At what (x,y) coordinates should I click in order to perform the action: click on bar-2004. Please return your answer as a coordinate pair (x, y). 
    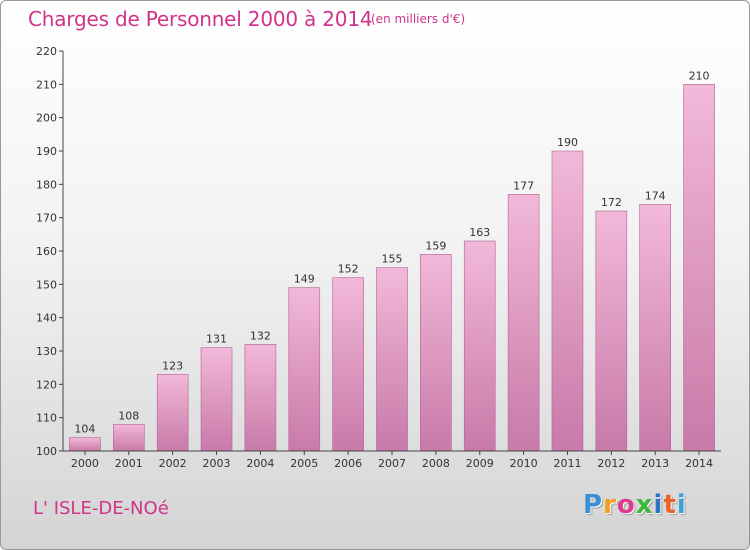
    Looking at the image, I should click on (260, 398).